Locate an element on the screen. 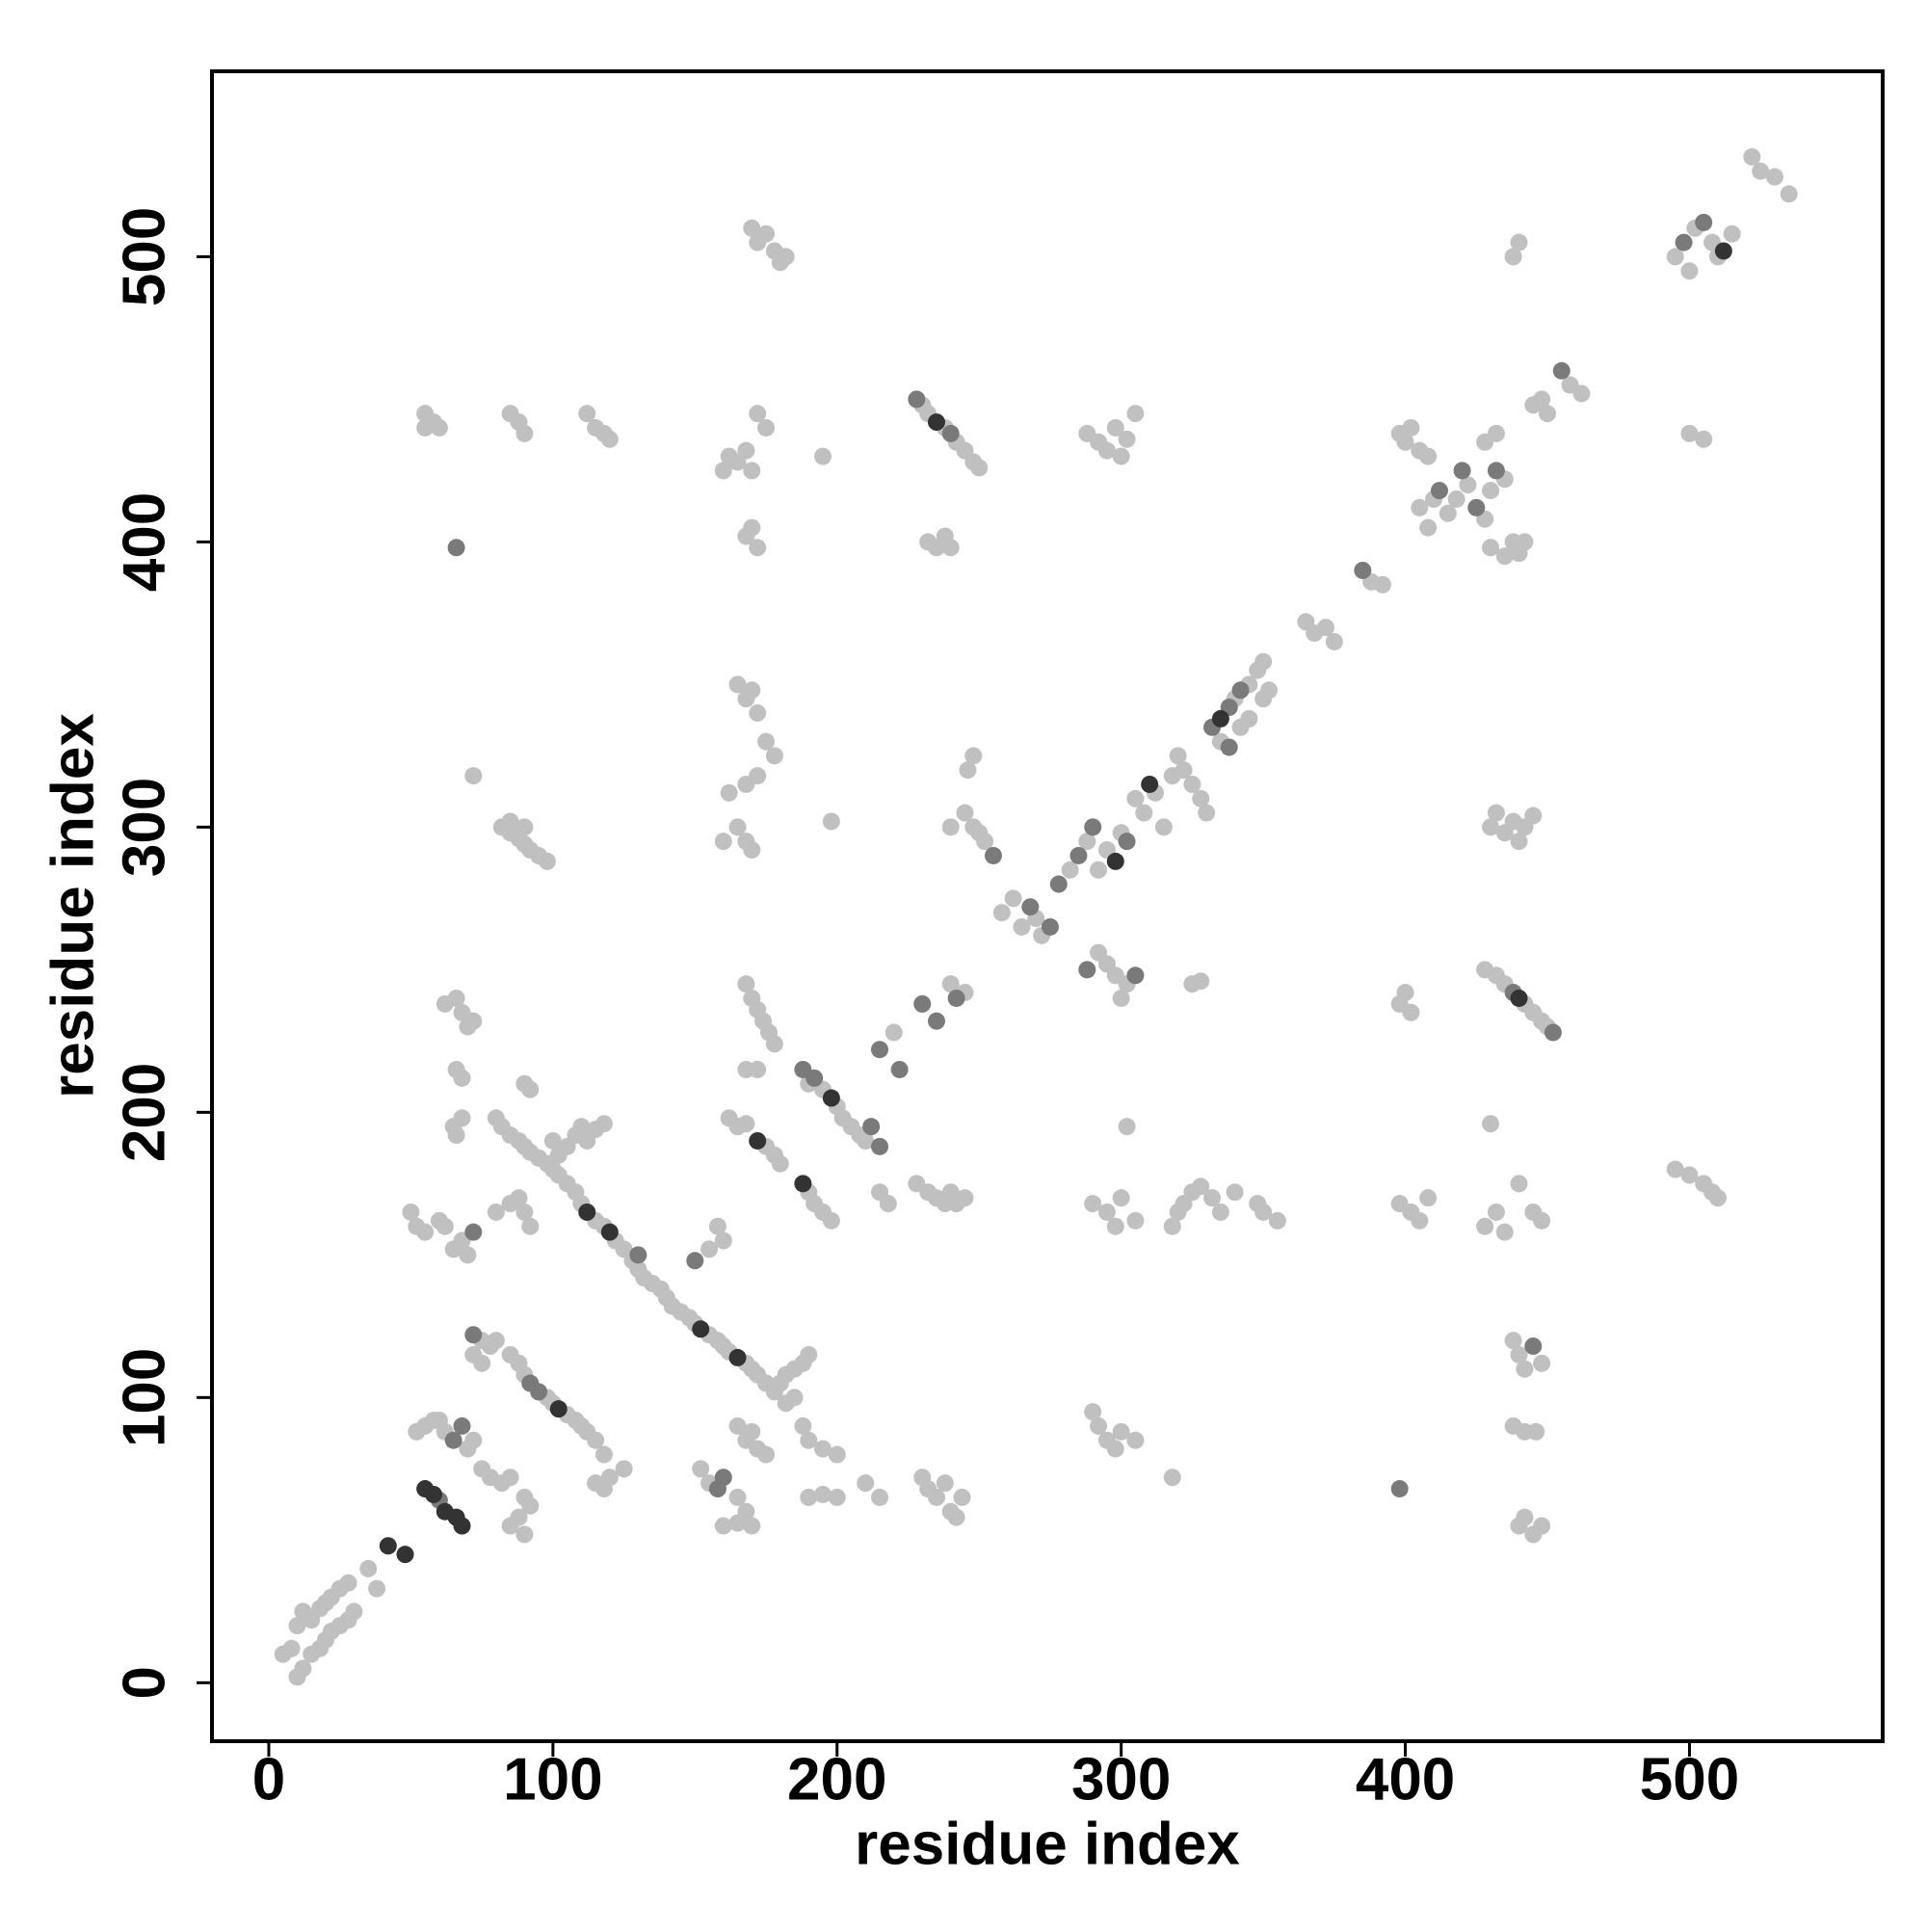 The image size is (1927, 1932). x-tick-label: 500 is located at coordinates (1689, 1779).